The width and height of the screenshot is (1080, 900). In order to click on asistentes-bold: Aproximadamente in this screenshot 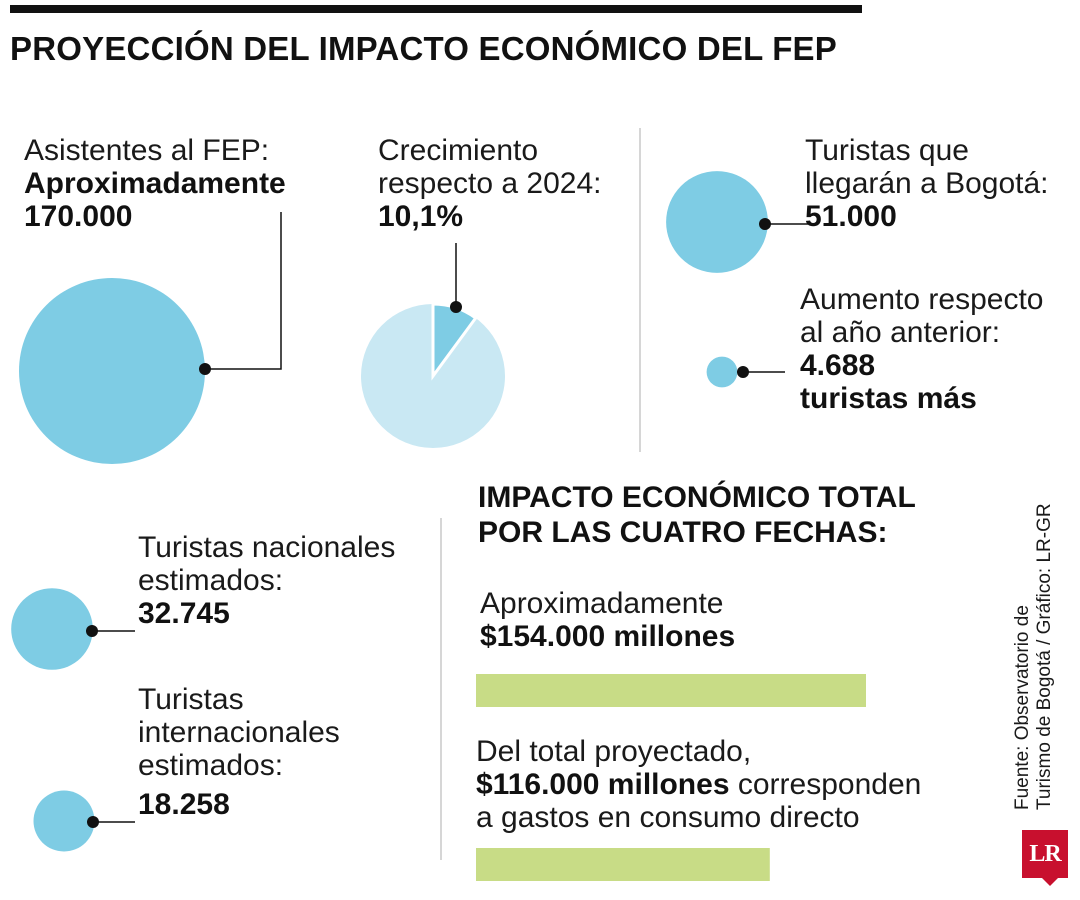, I will do `click(155, 183)`.